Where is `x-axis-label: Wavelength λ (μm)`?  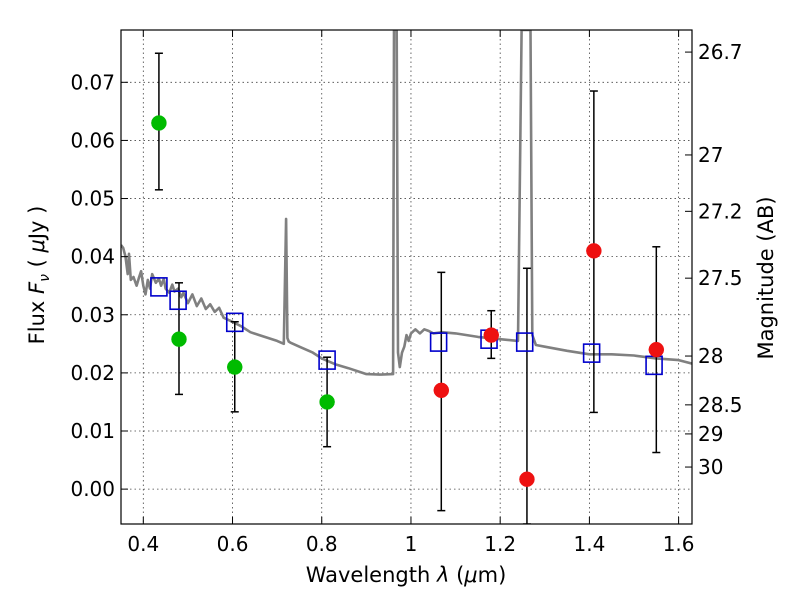 x-axis-label: Wavelength λ (μm) is located at coordinates (406, 575).